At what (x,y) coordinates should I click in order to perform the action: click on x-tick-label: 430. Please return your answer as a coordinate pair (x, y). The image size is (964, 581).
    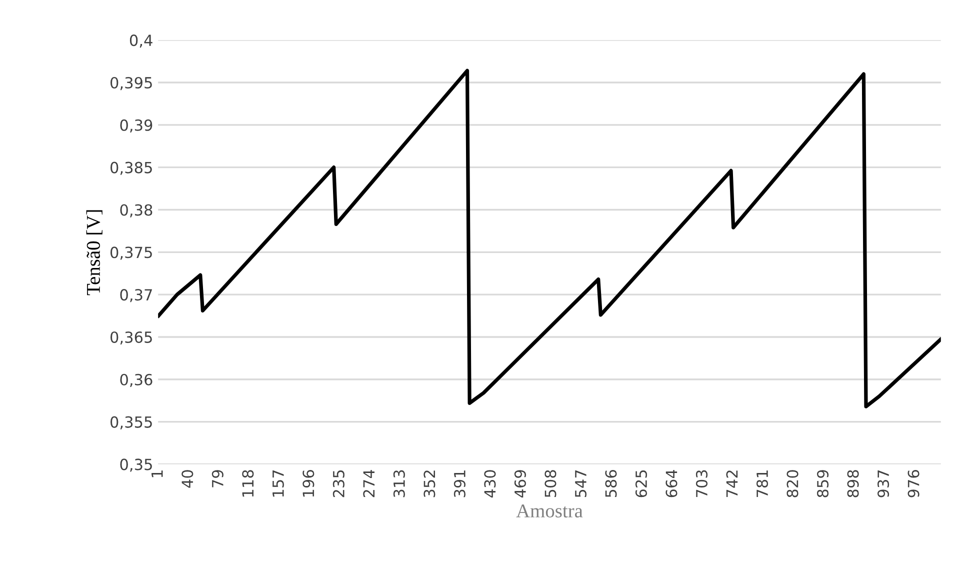
    Looking at the image, I should click on (490, 484).